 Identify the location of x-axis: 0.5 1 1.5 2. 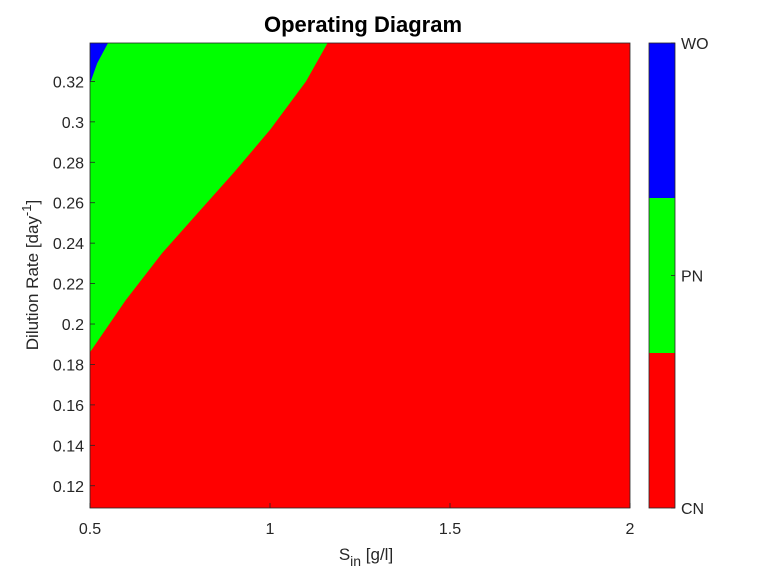
(357, 520).